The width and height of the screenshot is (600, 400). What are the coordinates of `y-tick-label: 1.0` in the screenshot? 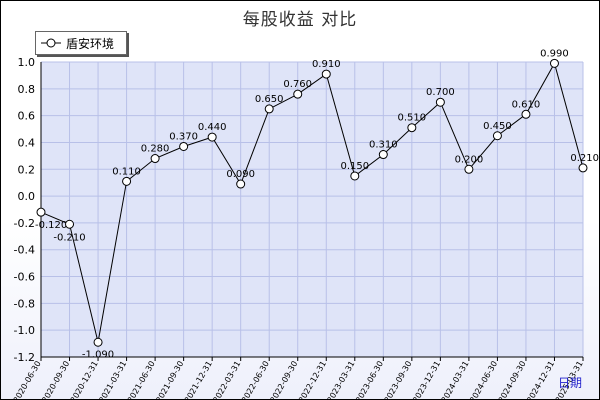 It's located at (27, 62).